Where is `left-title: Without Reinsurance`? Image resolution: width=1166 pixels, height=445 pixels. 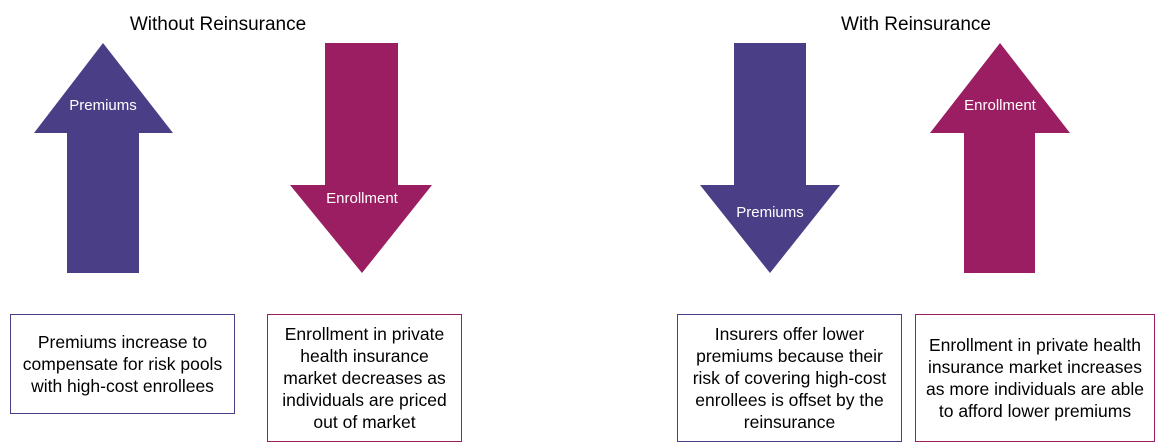 left-title: Without Reinsurance is located at coordinates (218, 24).